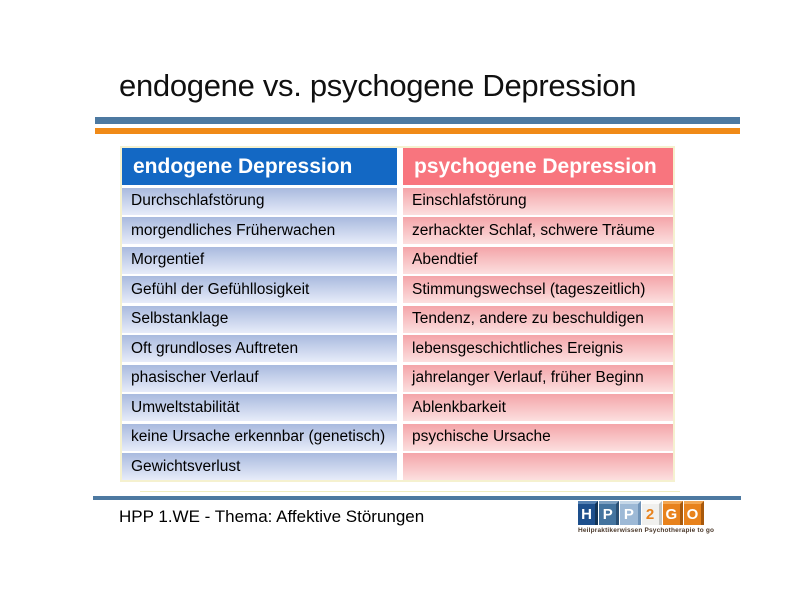 This screenshot has height=600, width=800. What do you see at coordinates (378, 85) in the screenshot?
I see `page-title: endogene vs. psychogene Depression` at bounding box center [378, 85].